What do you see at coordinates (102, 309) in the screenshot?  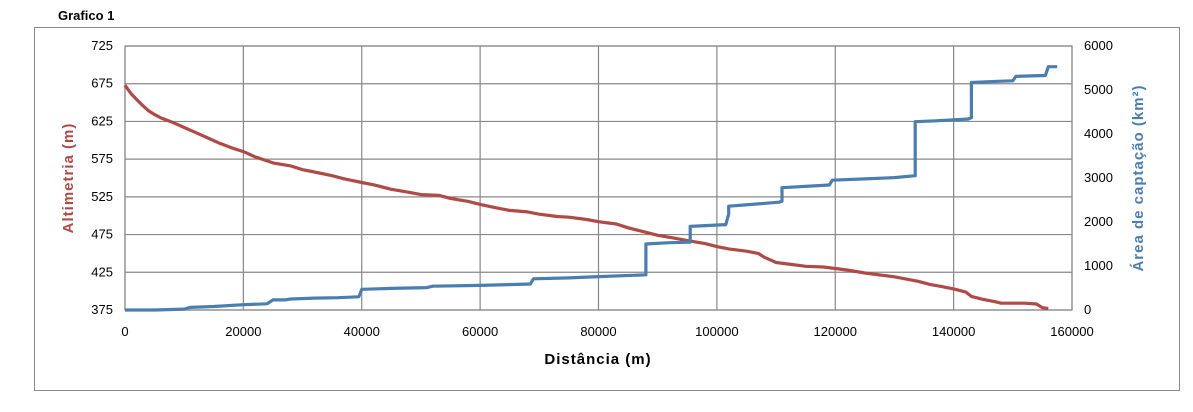 I see `left-tick-label: 375` at bounding box center [102, 309].